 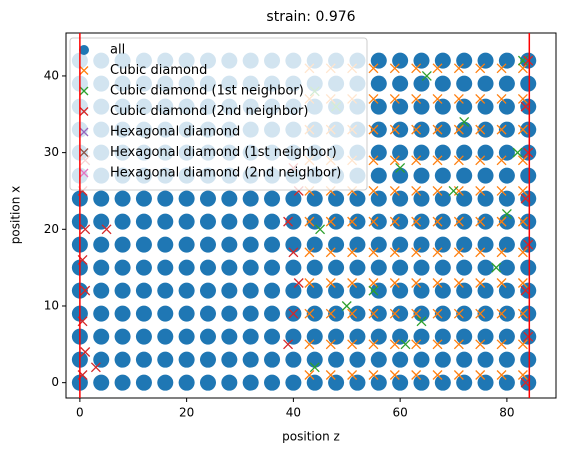 I want to click on x-tick-label: 40, so click(x=293, y=413).